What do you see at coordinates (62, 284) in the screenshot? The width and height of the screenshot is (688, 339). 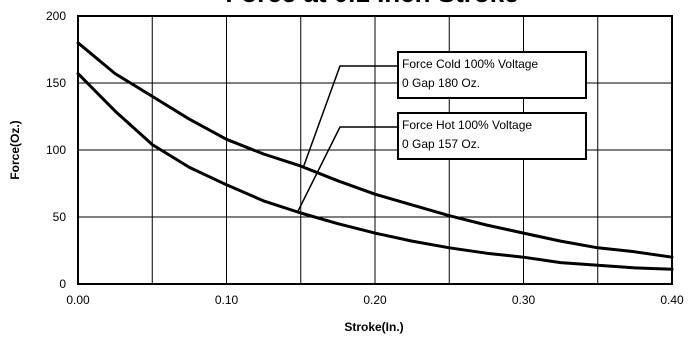 I see `y-tick-label: 0` at bounding box center [62, 284].